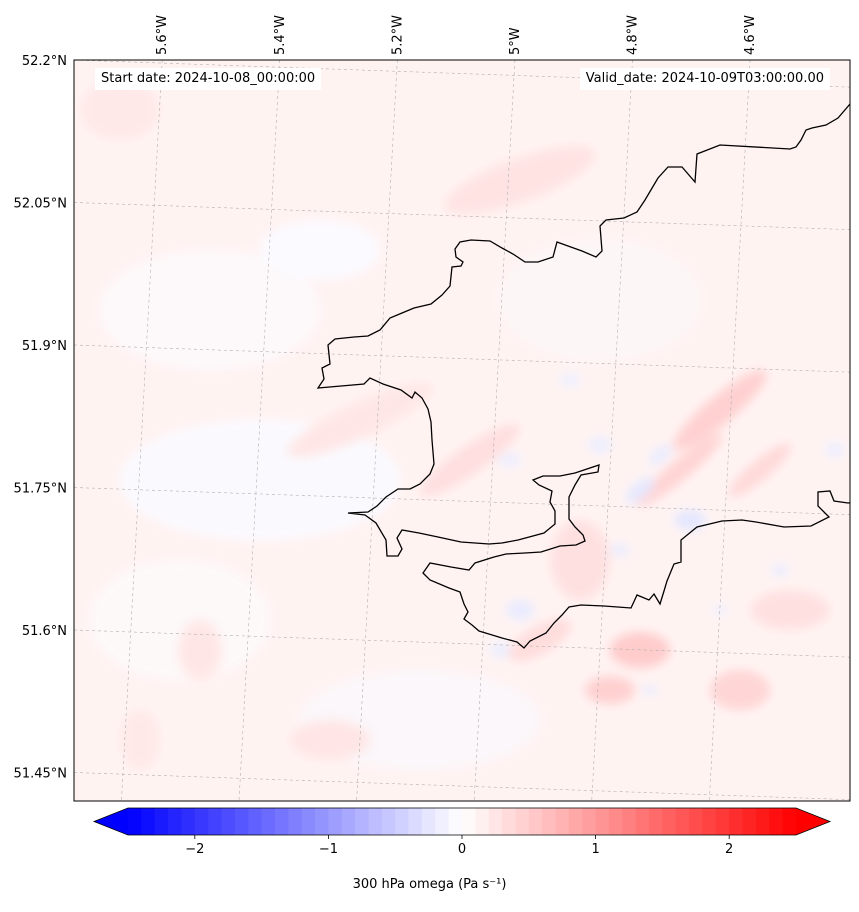 This screenshot has height=912, width=859. I want to click on colorbar, so click(462, 821).